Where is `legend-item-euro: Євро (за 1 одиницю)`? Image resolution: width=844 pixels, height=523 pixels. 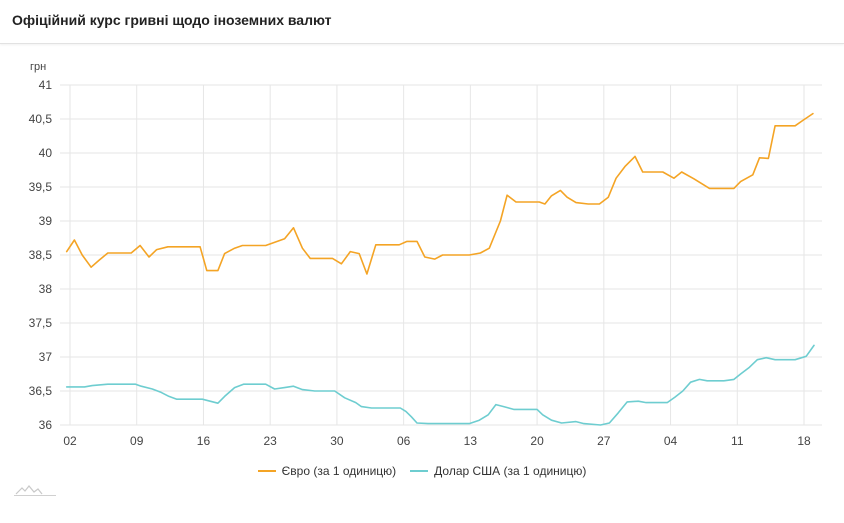 legend-item-euro: Євро (за 1 одиницю) is located at coordinates (327, 471).